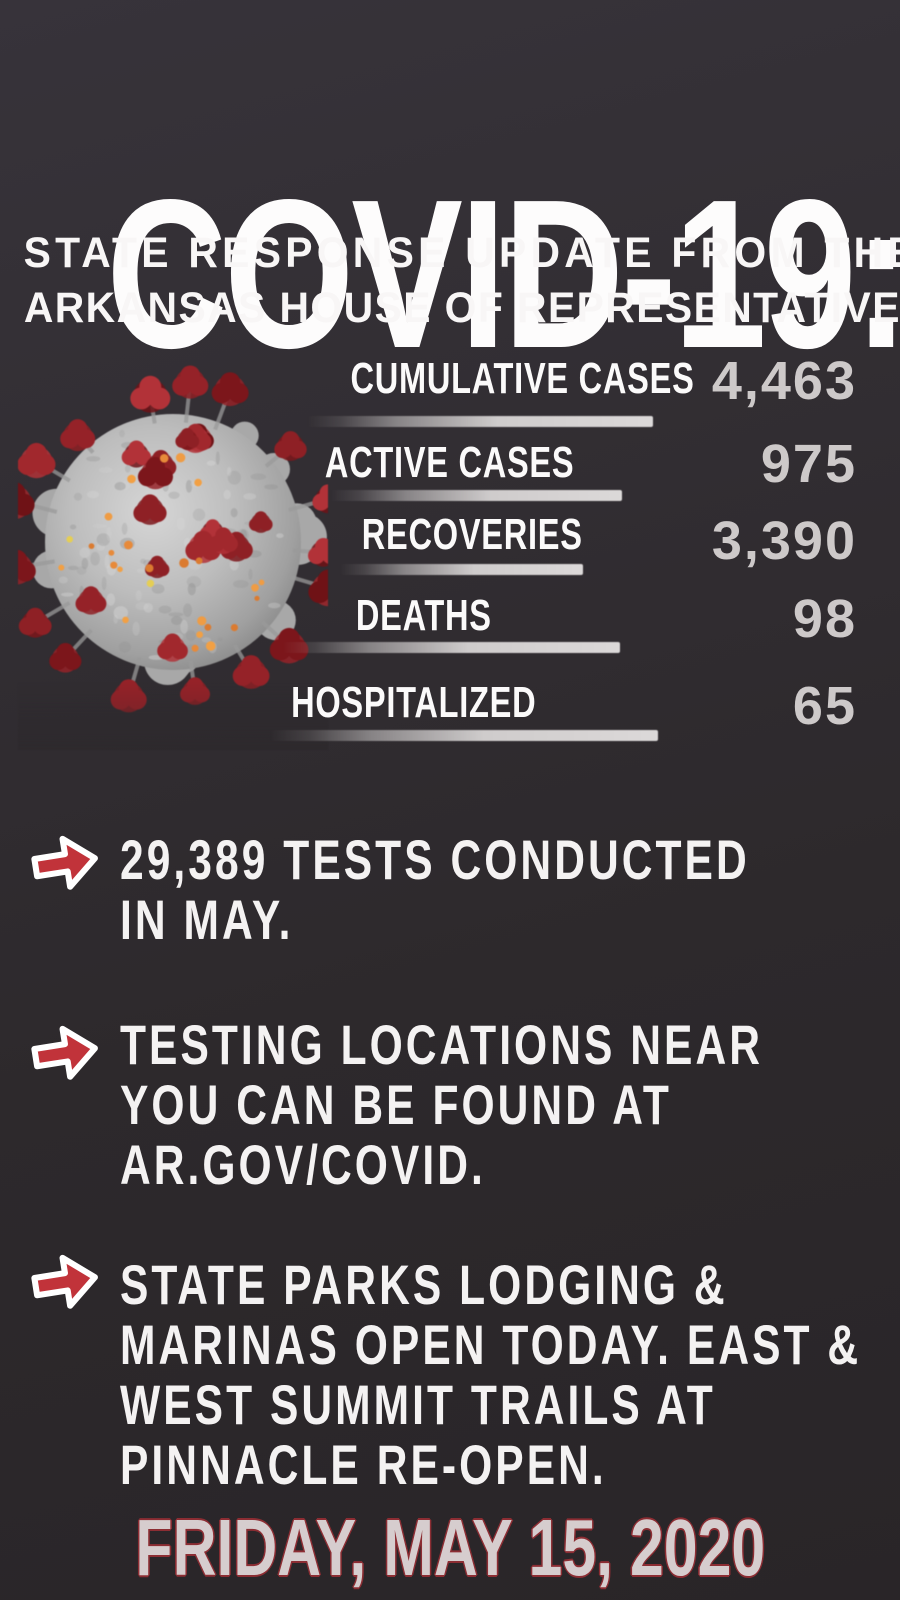 The width and height of the screenshot is (900, 1600). Describe the element at coordinates (522, 378) in the screenshot. I see `stat-label-cumulative-cases: CUMULATIVE CASES` at that location.